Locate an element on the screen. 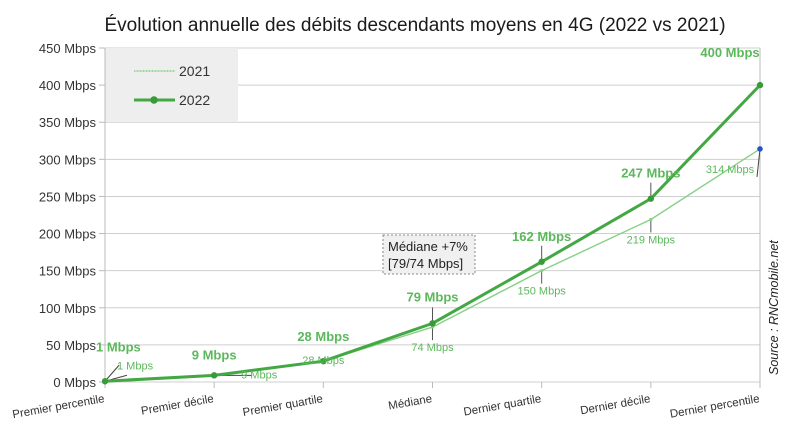 The image size is (800, 427). legend-background is located at coordinates (171, 85).